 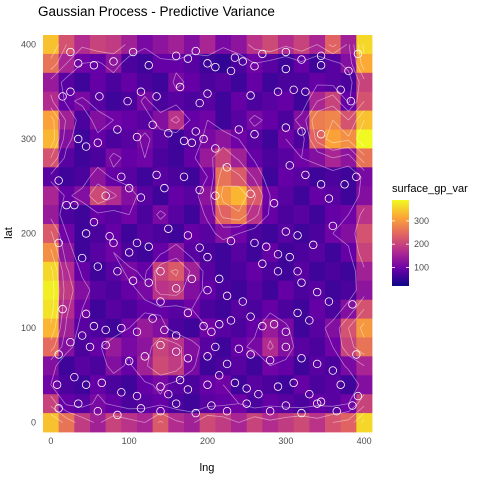 What do you see at coordinates (129, 441) in the screenshot?
I see `x-tick-label: 100` at bounding box center [129, 441].